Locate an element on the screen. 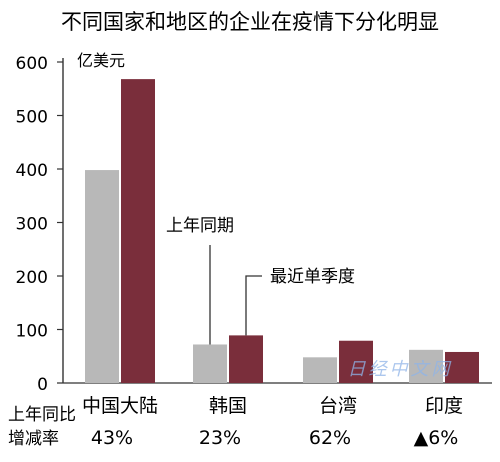 Image resolution: width=500 pixels, height=462 pixels. y-tick-label: 0 is located at coordinates (42, 385).